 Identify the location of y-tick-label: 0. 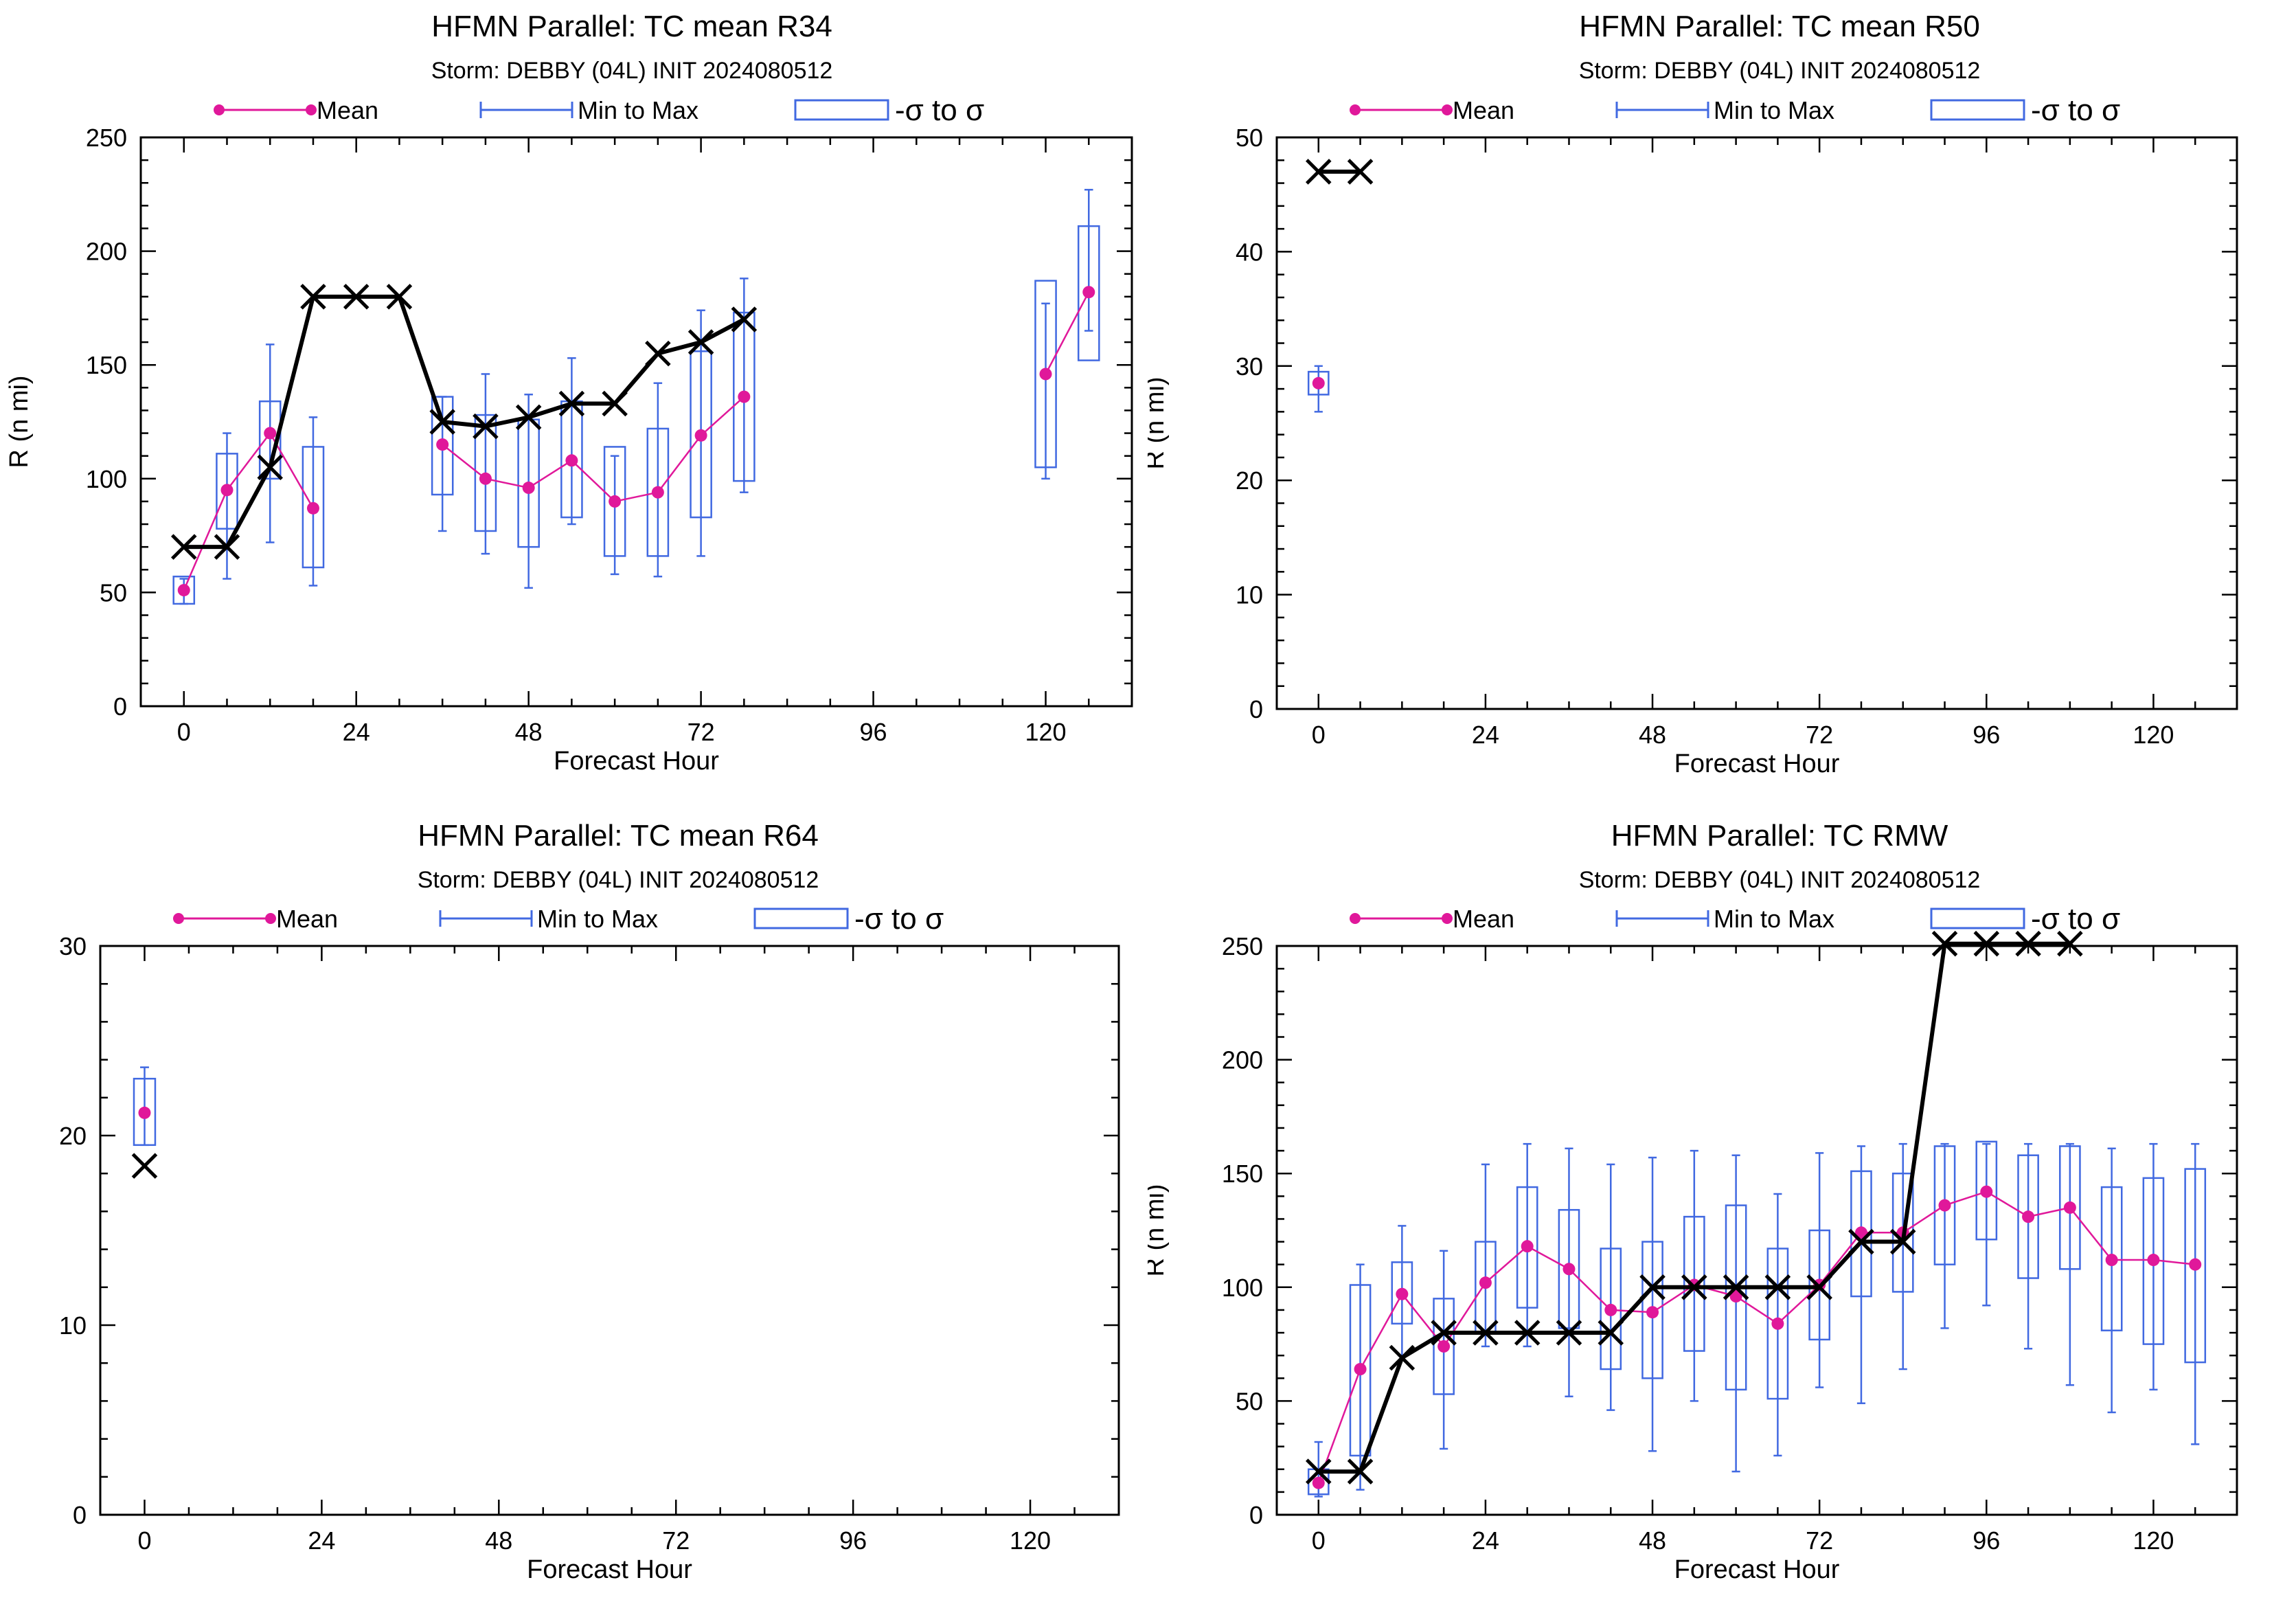
(1256, 1515).